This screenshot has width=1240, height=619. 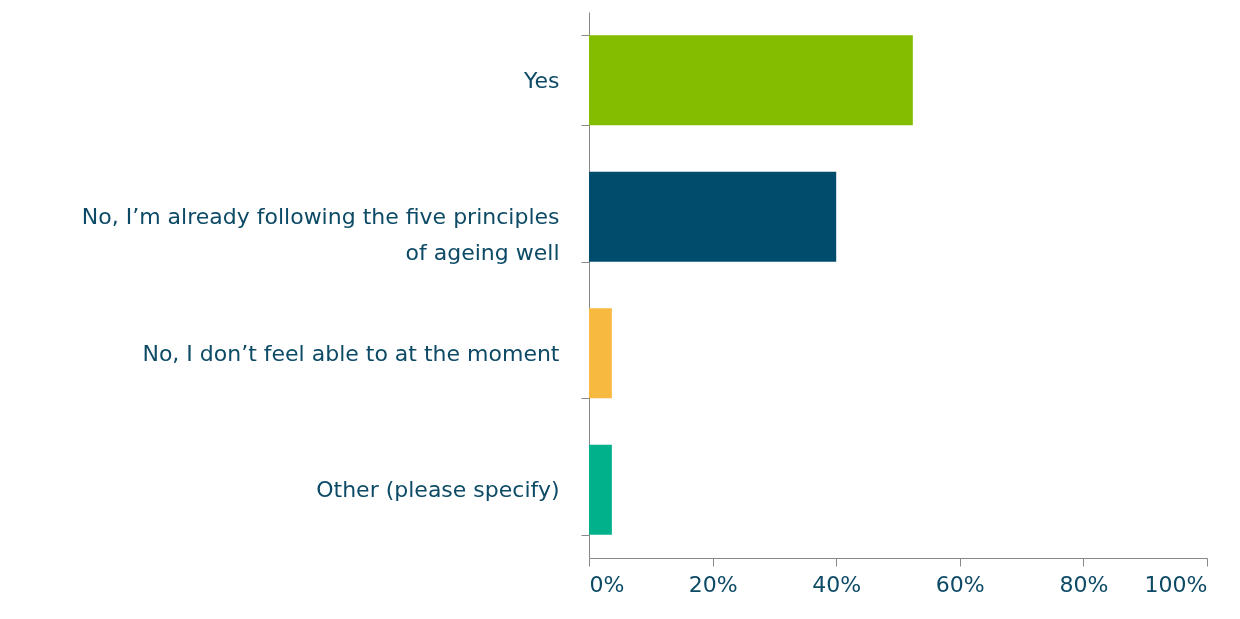 I want to click on y-tick-label: No, I don’t feel able to at the moment, so click(x=351, y=353).